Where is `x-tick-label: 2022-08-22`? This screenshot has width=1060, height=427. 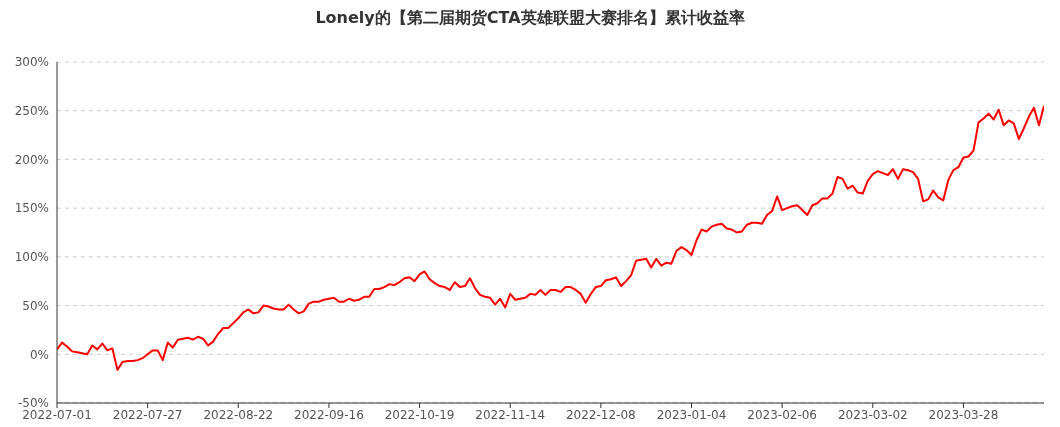
x-tick-label: 2022-08-22 is located at coordinates (238, 414).